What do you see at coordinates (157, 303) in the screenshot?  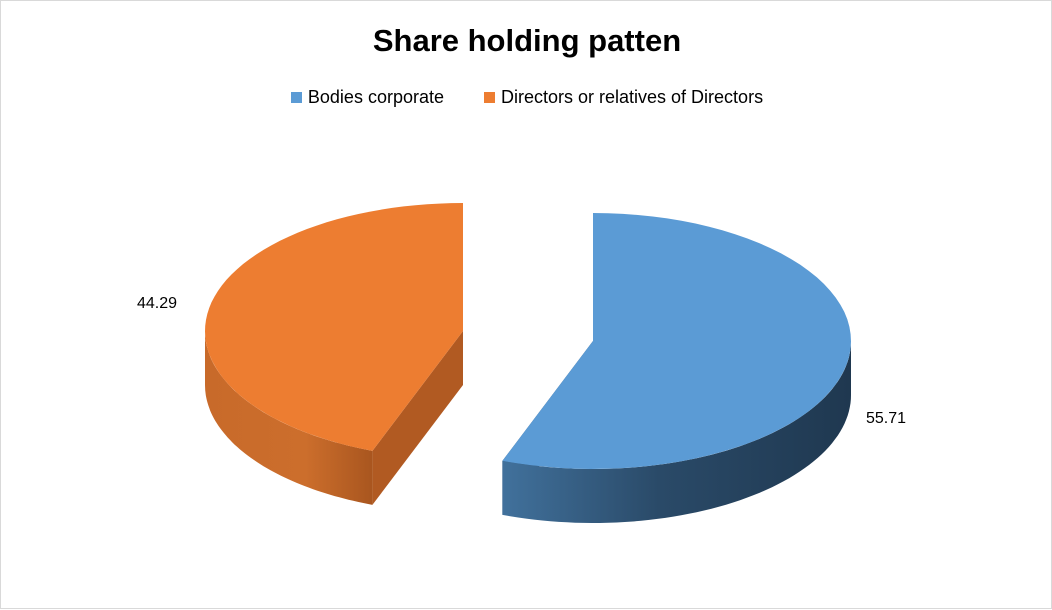 I see `data-label-directors: 44.29` at bounding box center [157, 303].